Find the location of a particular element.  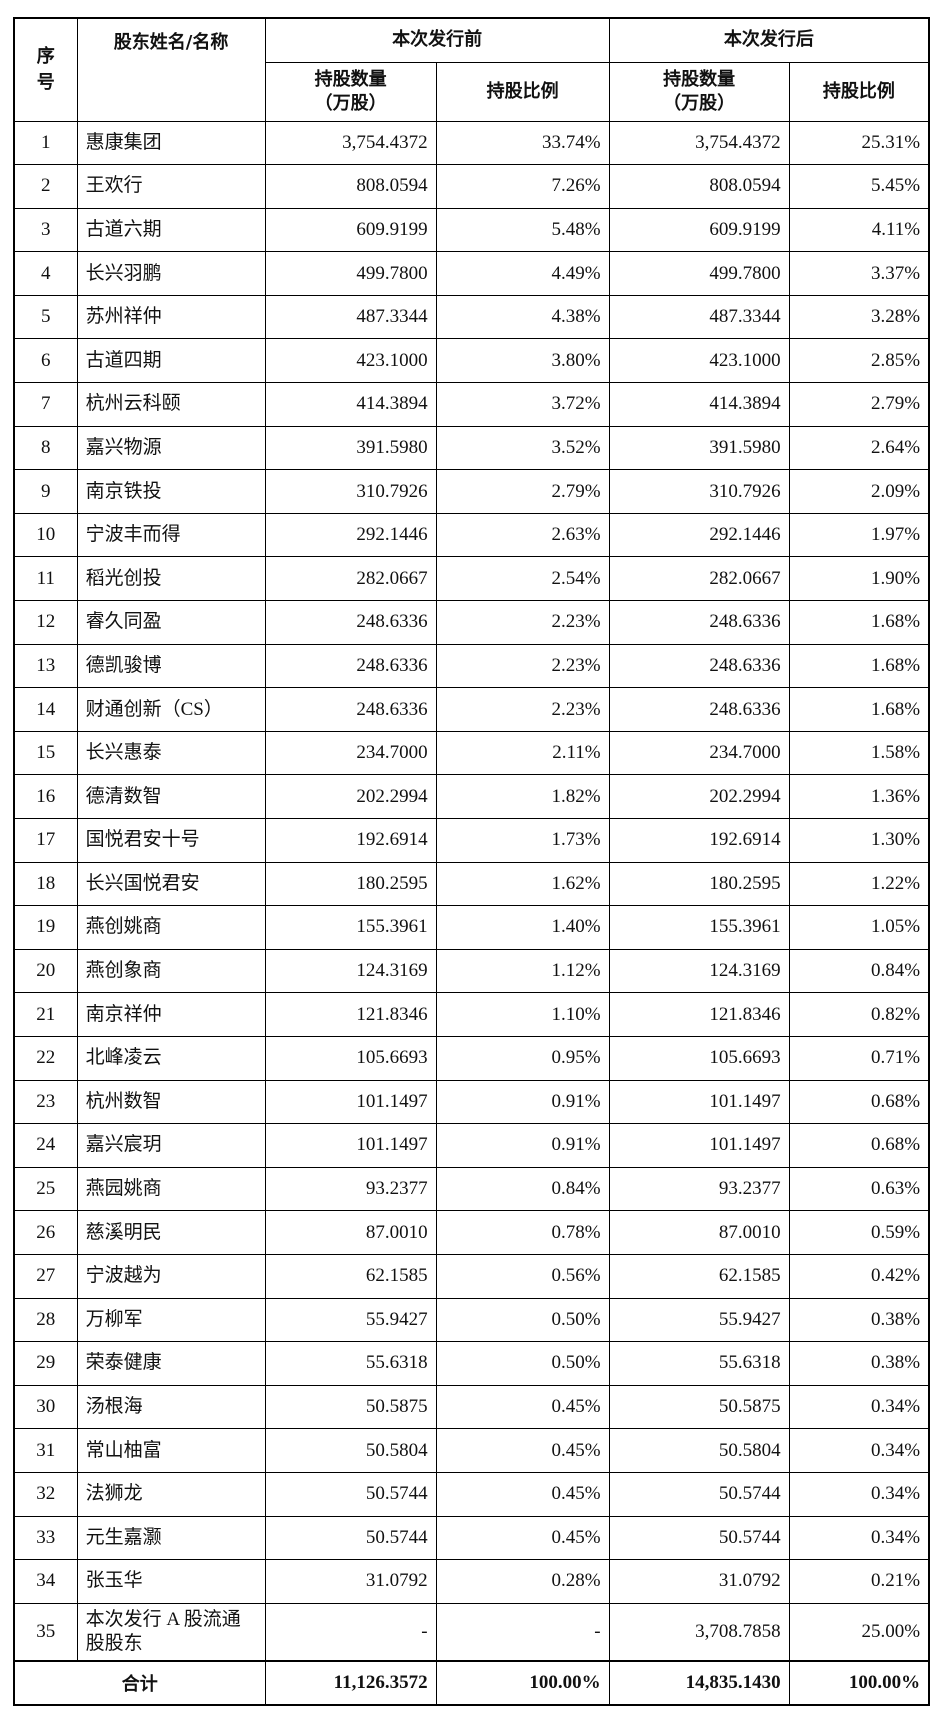

ratio-cell: 0.78% is located at coordinates (522, 1232).